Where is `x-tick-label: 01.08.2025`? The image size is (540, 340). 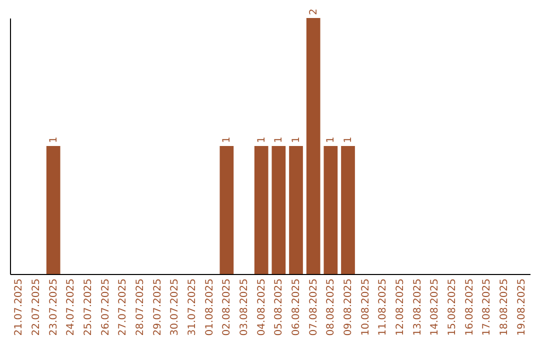
x-tick-label: 01.08.2025 is located at coordinates (210, 307).